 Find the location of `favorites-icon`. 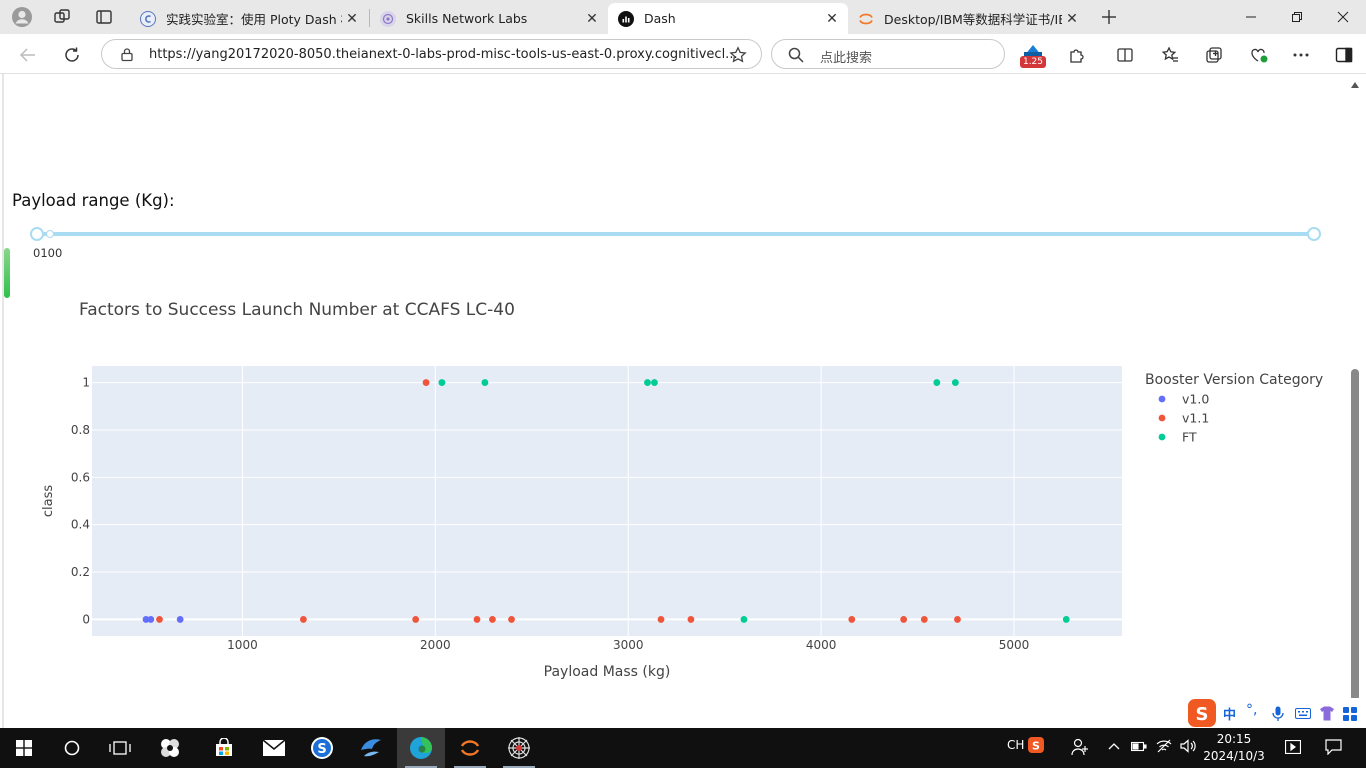

favorites-icon is located at coordinates (1170, 55).